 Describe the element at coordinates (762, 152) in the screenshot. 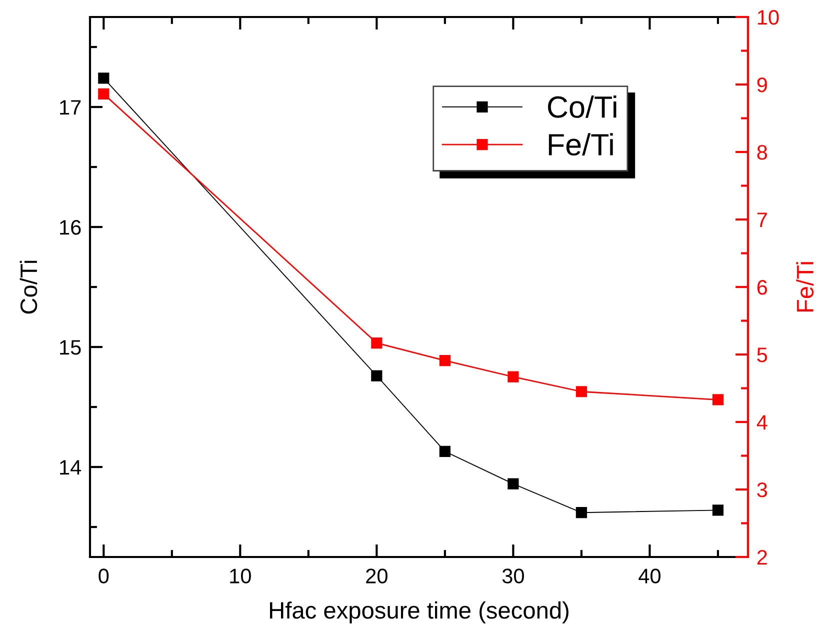

I see `y2-tick-label: 8` at that location.